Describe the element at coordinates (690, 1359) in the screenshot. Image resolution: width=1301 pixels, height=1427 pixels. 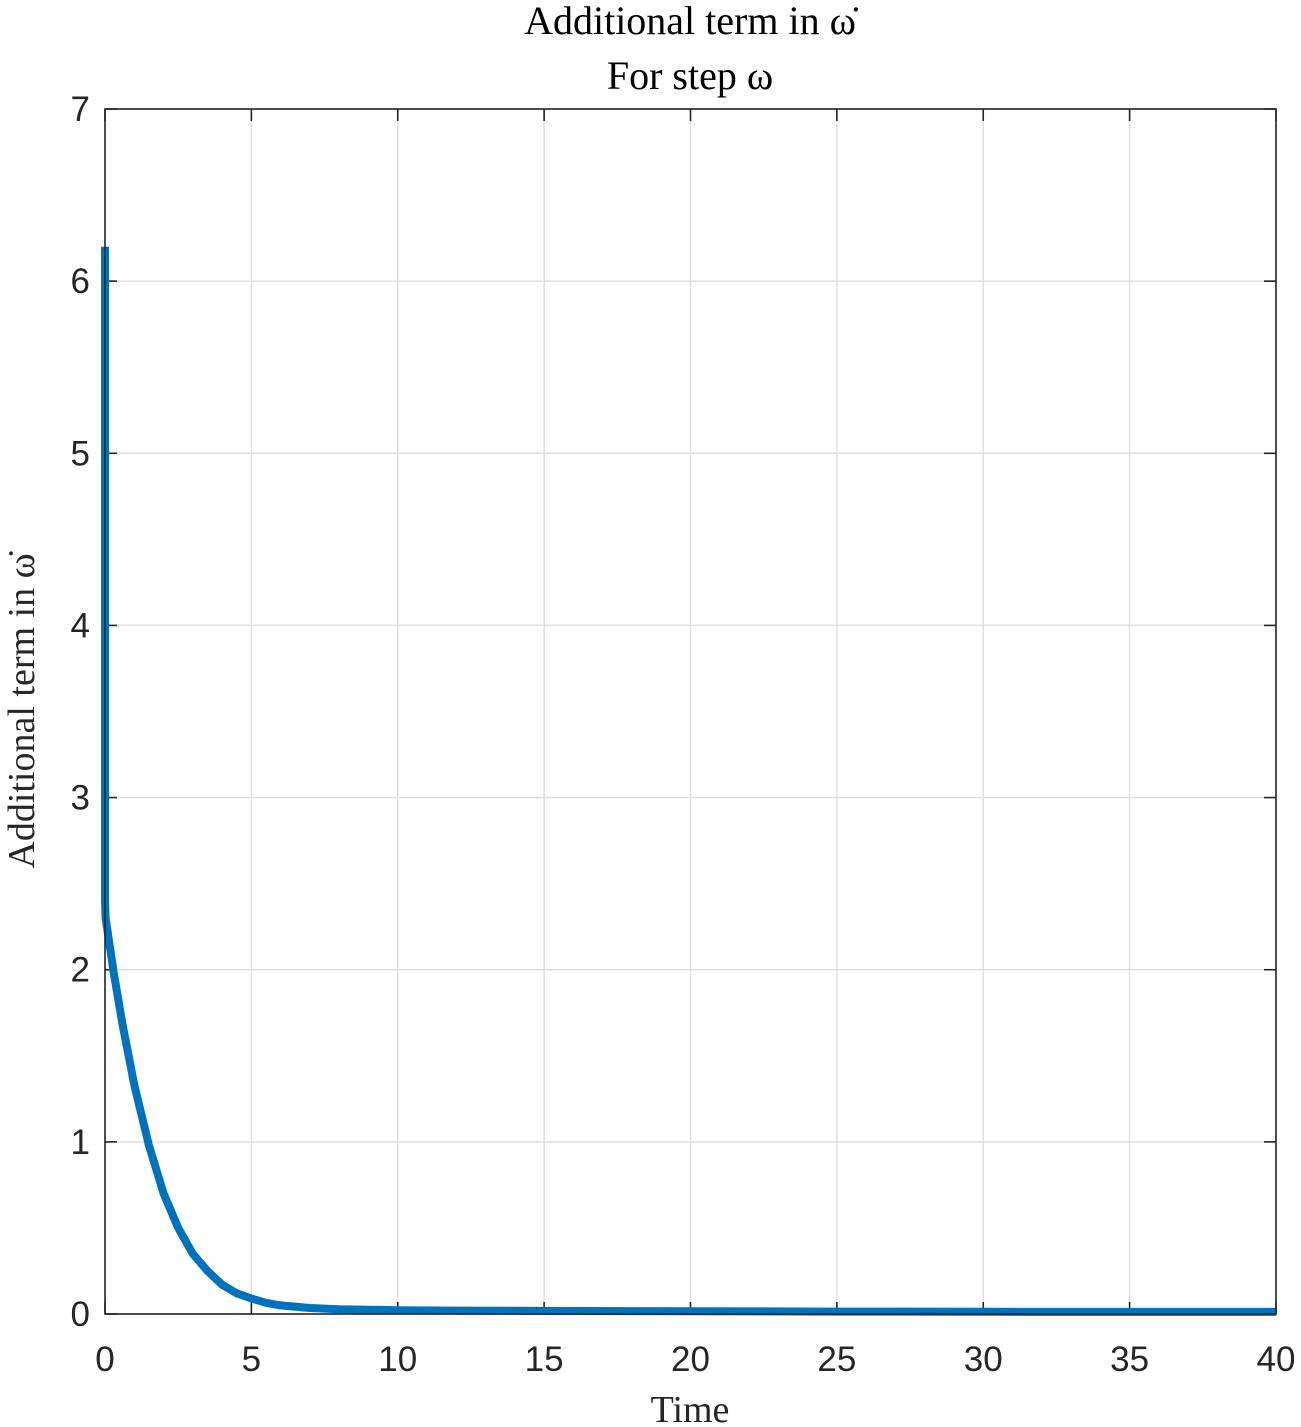
I see `x-tick-label: 20` at that location.